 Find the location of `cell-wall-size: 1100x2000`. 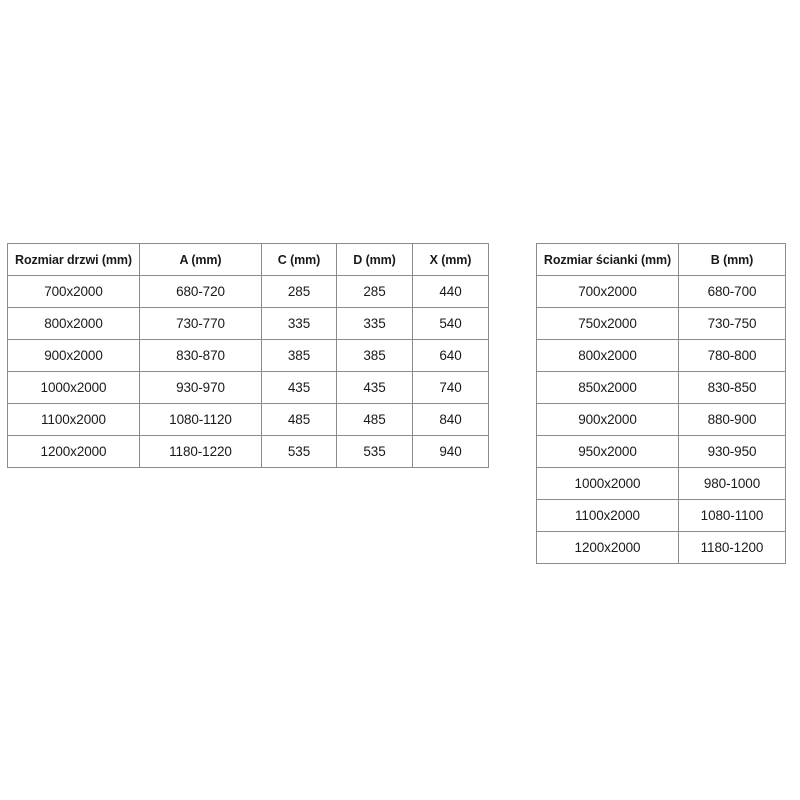

cell-wall-size: 1100x2000 is located at coordinates (607, 515).